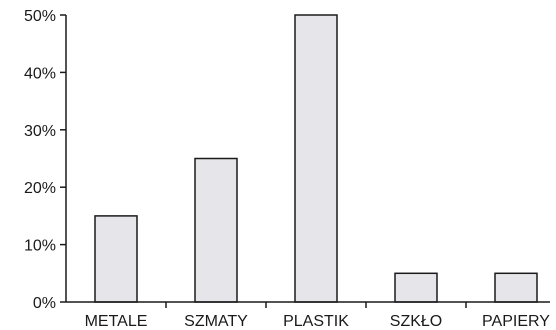 The image size is (556, 330). I want to click on x-axis: METALE SZMATY PLASTIK SZKŁO PAPIERY, so click(308, 315).